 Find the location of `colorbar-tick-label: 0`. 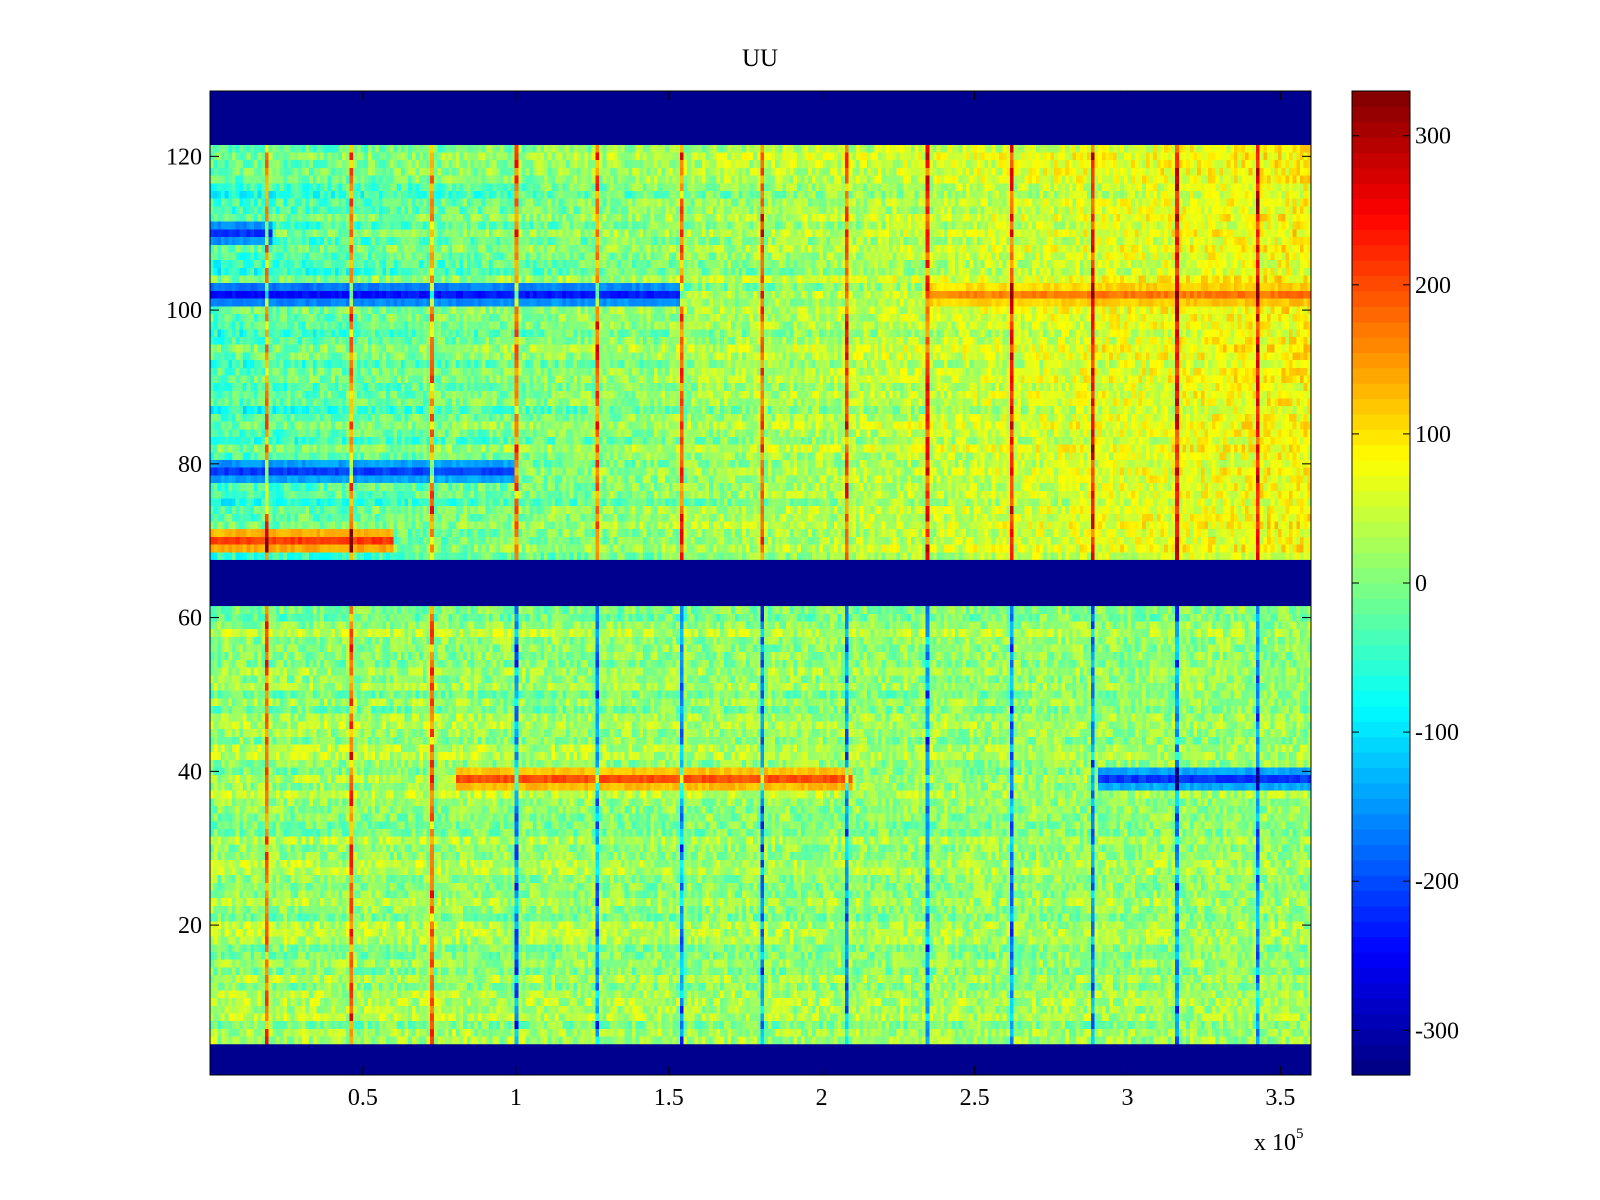

colorbar-tick-label: 0 is located at coordinates (1421, 584).